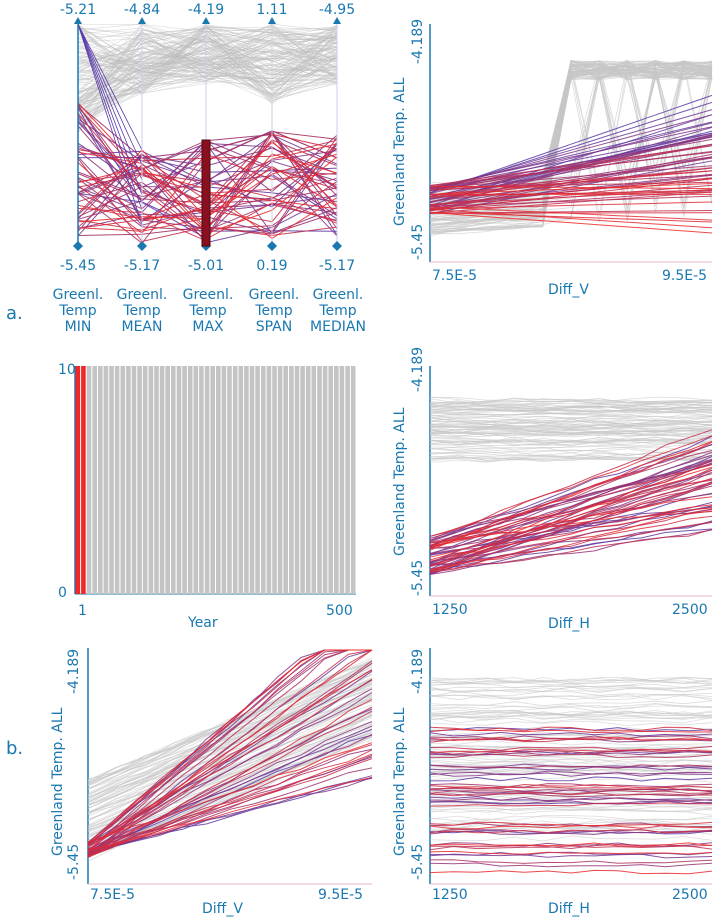 The height and width of the screenshot is (920, 718). I want to click on plot-a-tr-xtick-left: 7.5E-5, so click(455, 276).